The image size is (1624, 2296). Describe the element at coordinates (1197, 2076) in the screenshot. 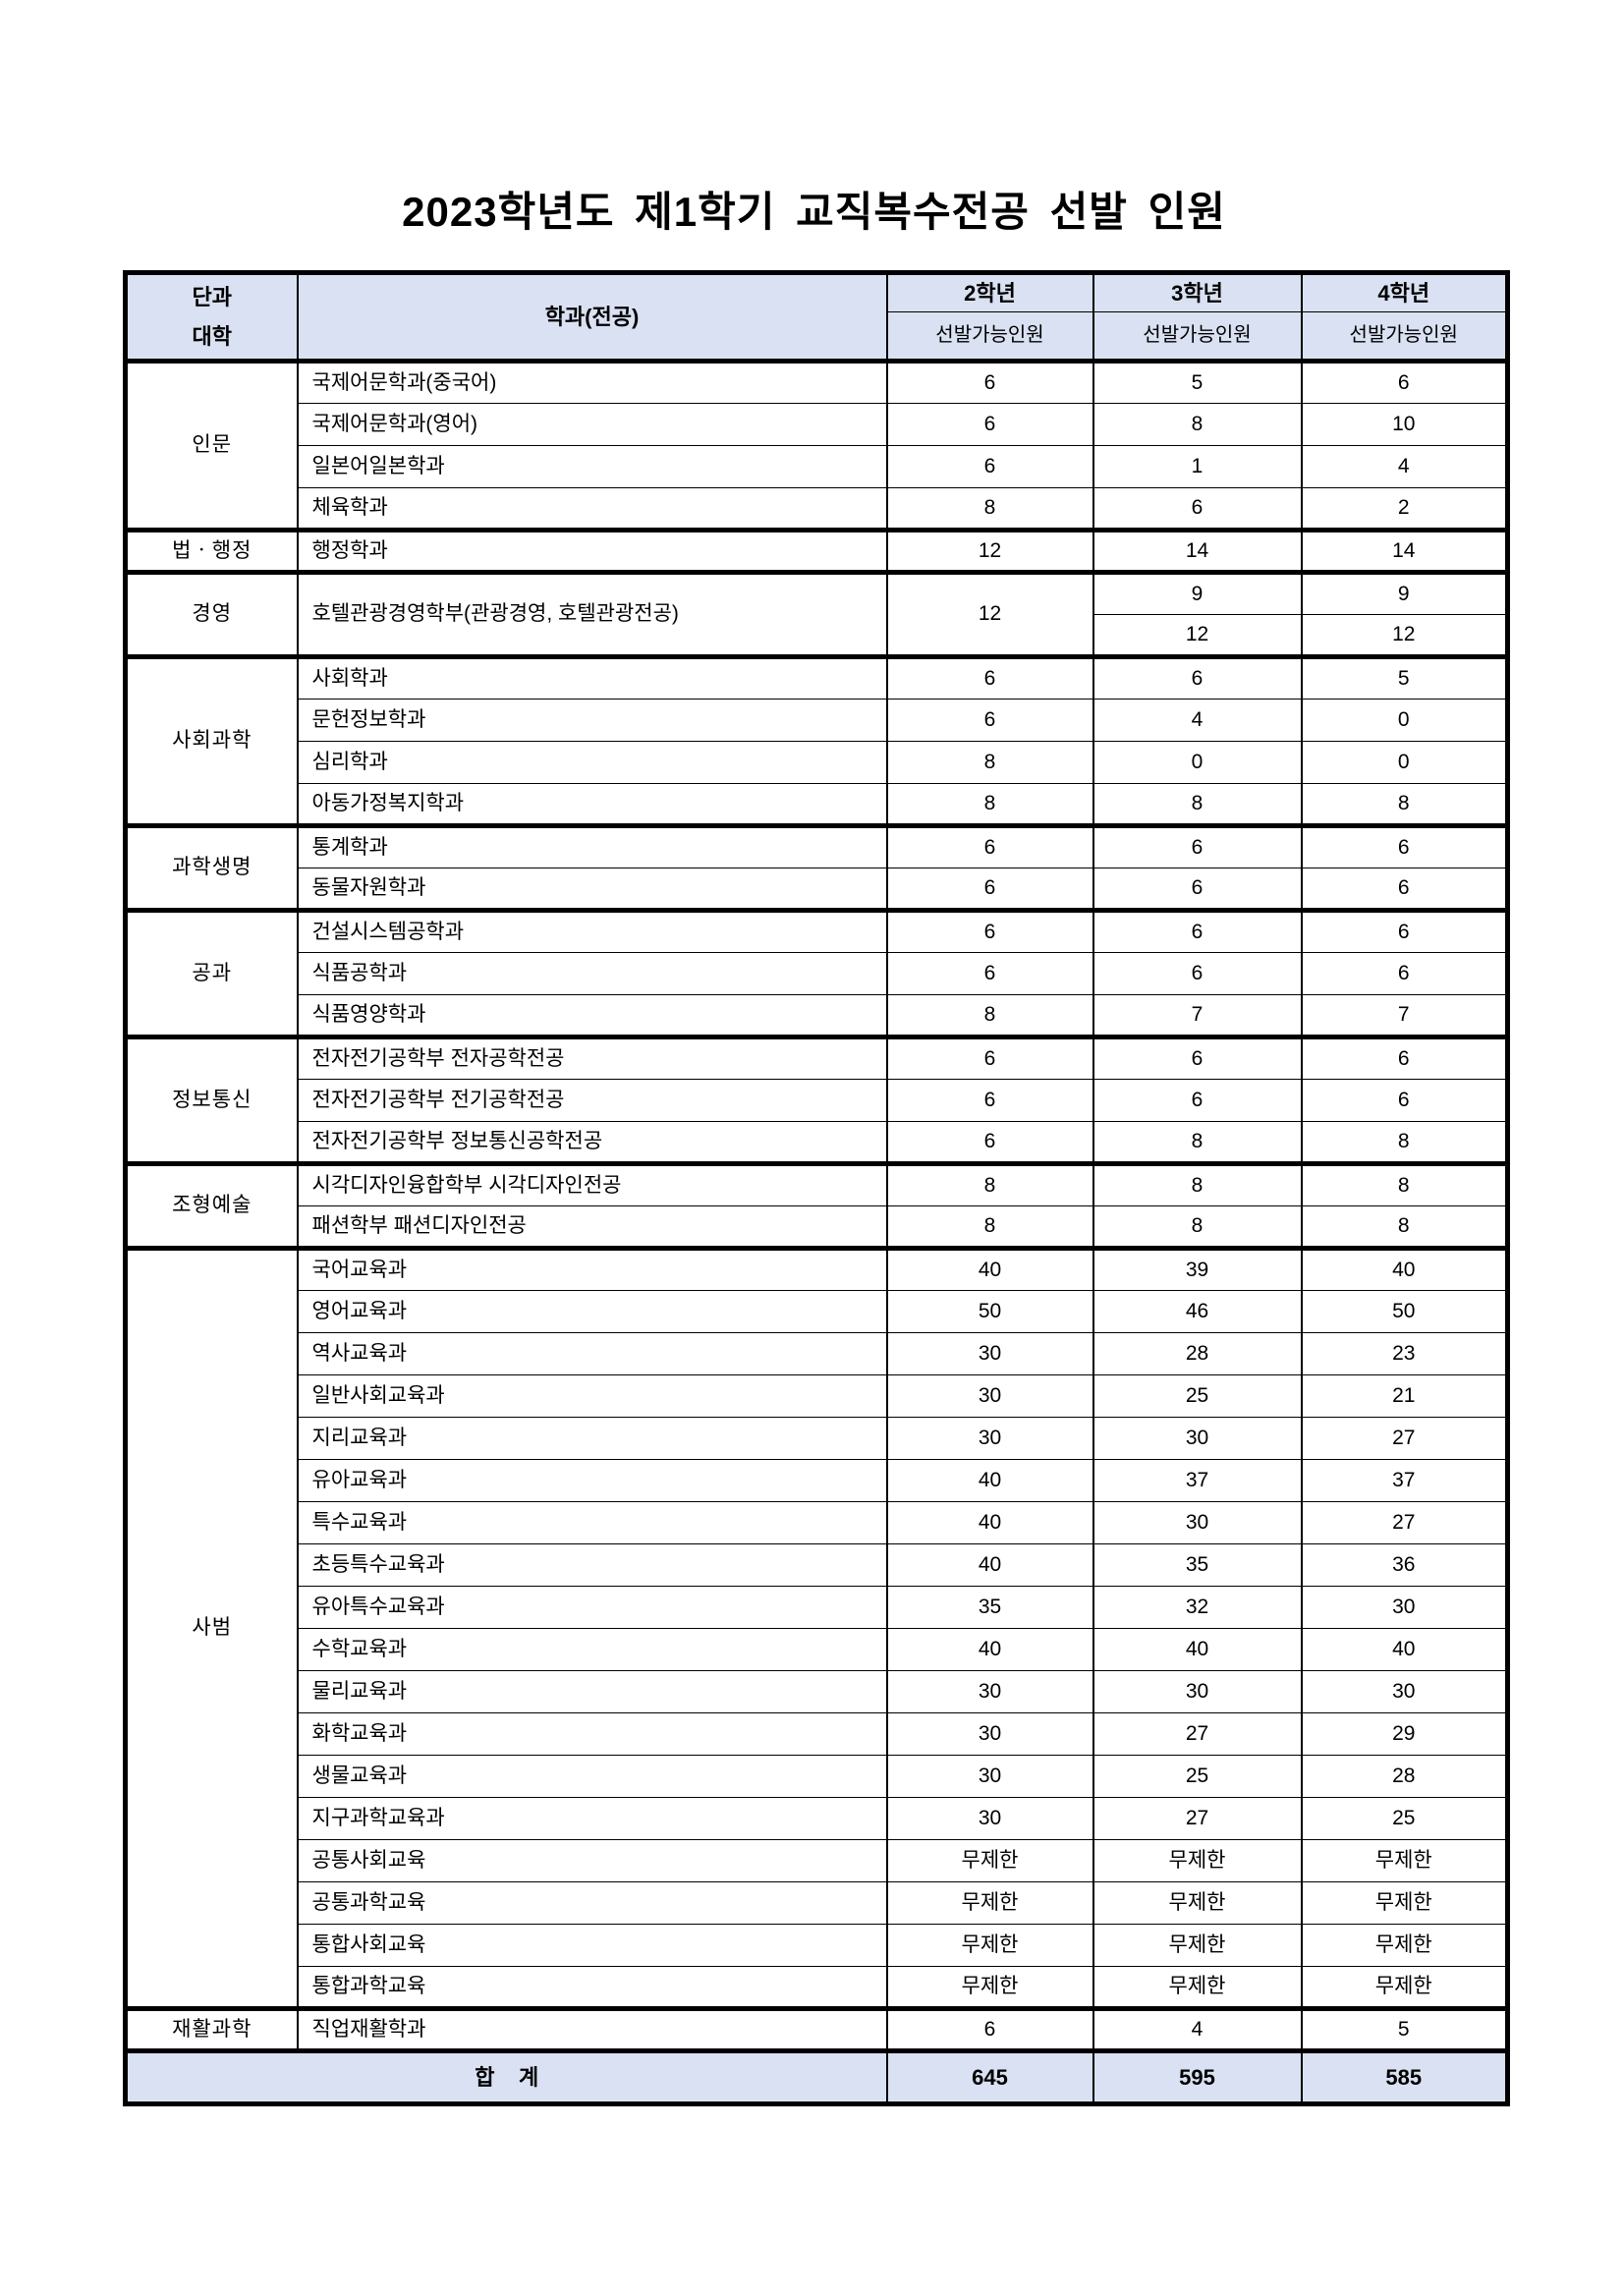

I see `total-count-y3: 595` at that location.